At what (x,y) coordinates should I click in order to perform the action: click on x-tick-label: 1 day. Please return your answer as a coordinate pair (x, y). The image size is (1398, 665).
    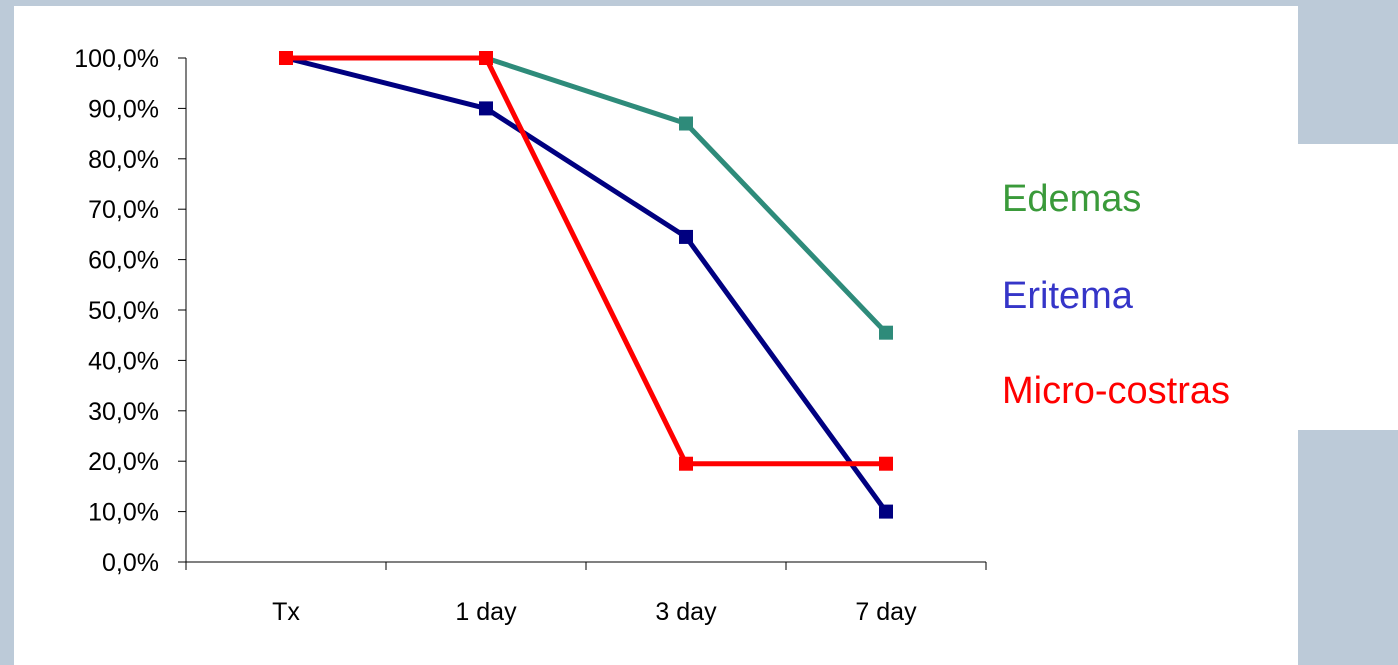
    Looking at the image, I should click on (486, 612).